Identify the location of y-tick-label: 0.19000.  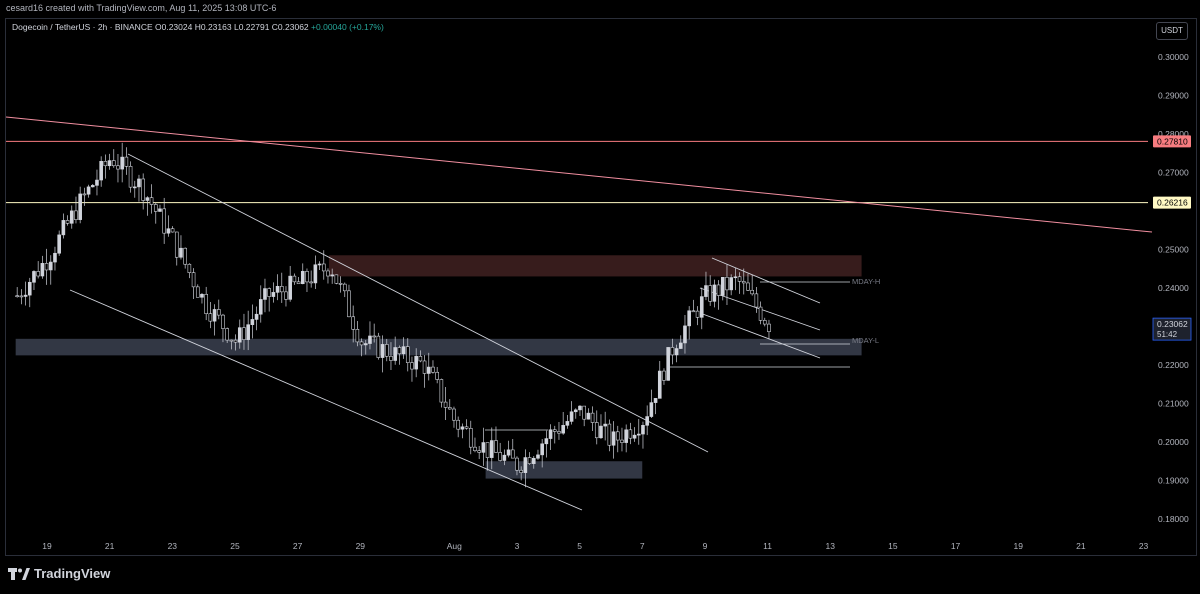
(1173, 481).